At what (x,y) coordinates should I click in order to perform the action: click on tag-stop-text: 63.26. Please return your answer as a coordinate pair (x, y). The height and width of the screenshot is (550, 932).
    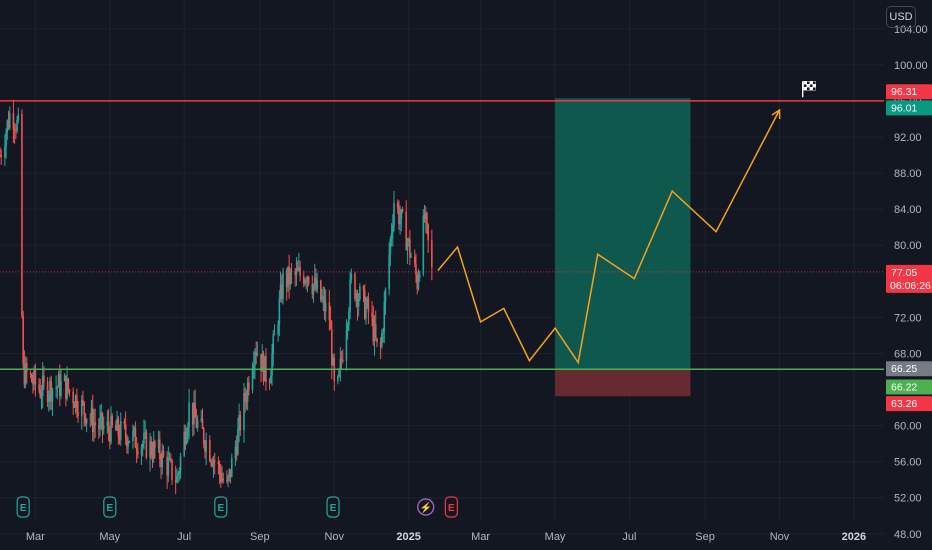
    Looking at the image, I should click on (904, 404).